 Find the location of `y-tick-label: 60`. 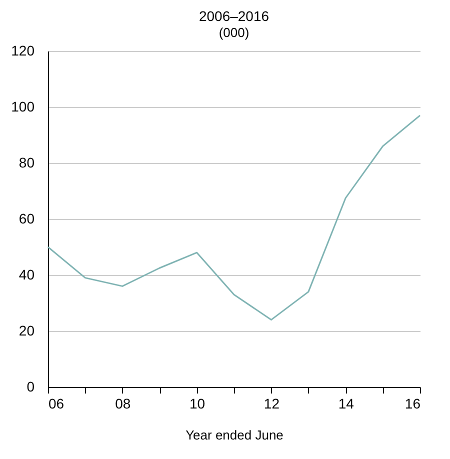

y-tick-label: 60 is located at coordinates (26, 218).